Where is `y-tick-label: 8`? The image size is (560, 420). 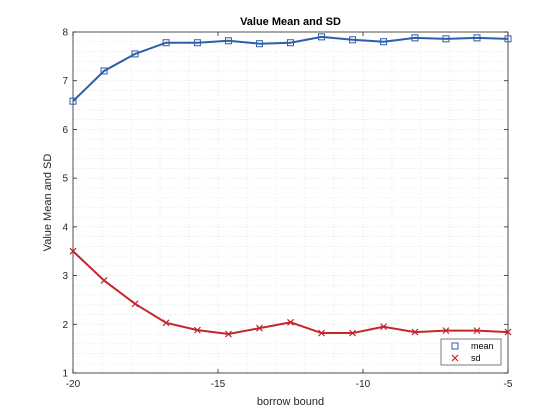 y-tick-label: 8 is located at coordinates (65, 33).